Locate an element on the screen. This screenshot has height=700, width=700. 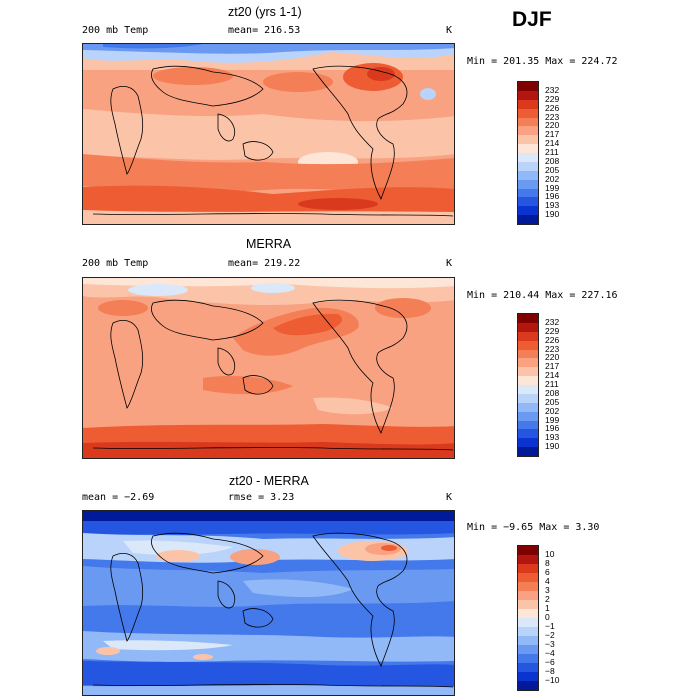
season-title: DJF is located at coordinates (532, 19).